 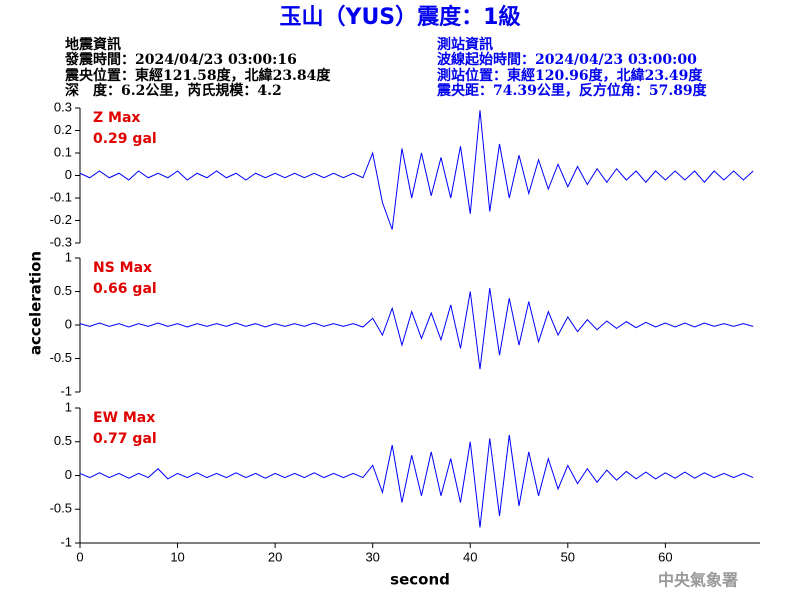 What do you see at coordinates (63, 106) in the screenshot?
I see `y-tick-label: 0.3` at bounding box center [63, 106].